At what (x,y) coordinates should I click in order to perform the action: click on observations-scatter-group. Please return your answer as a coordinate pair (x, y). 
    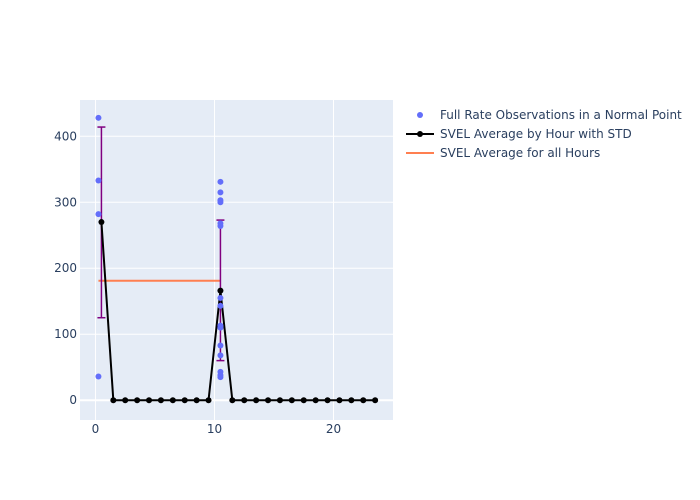
    Looking at the image, I should click on (159, 247).